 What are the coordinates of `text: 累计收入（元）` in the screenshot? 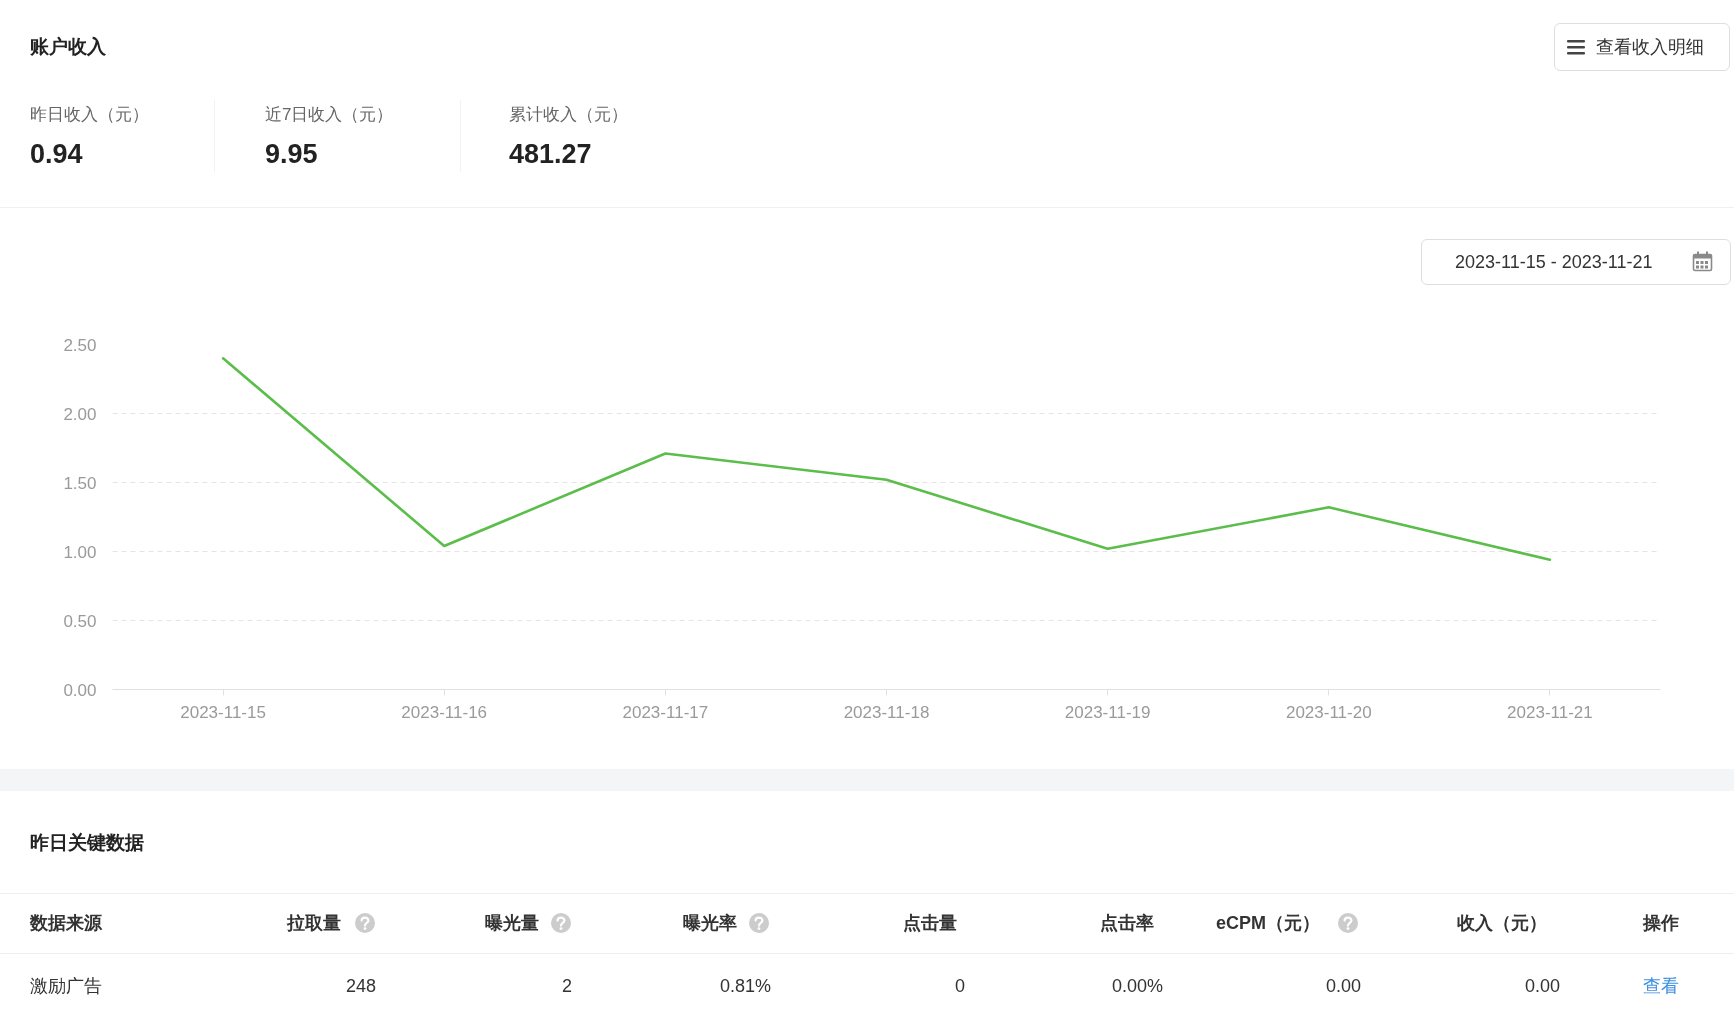 It's located at (568, 115).